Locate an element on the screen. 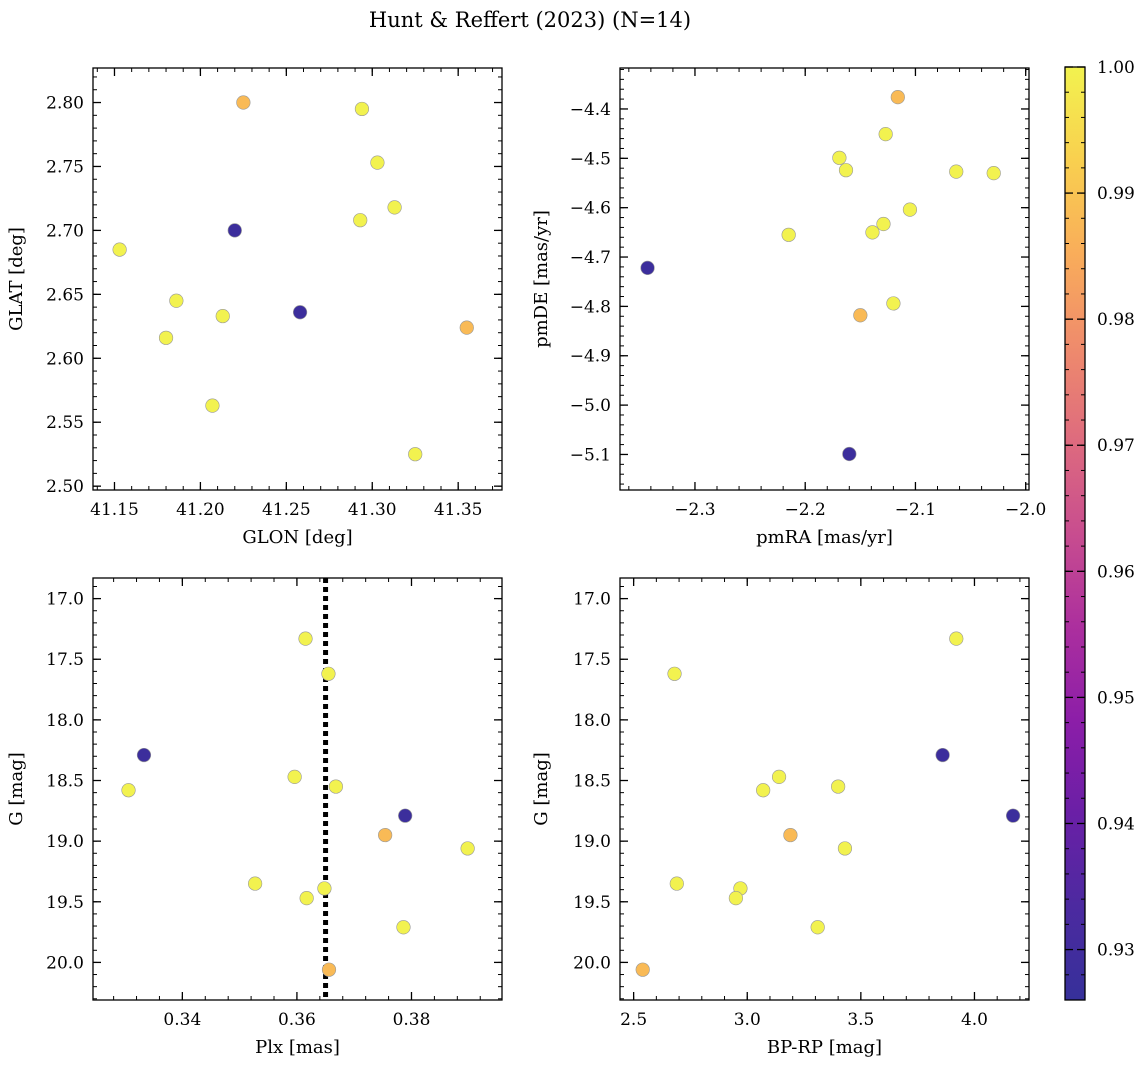 This screenshot has width=1148, height=1067. x-axis-label: pmRA [mas/yr] is located at coordinates (824, 537).